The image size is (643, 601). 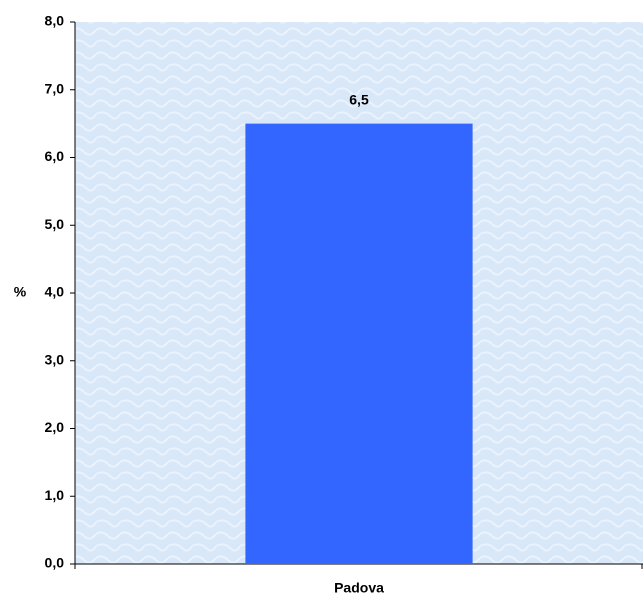 What do you see at coordinates (55, 224) in the screenshot?
I see `y-tick-label: 5,0` at bounding box center [55, 224].